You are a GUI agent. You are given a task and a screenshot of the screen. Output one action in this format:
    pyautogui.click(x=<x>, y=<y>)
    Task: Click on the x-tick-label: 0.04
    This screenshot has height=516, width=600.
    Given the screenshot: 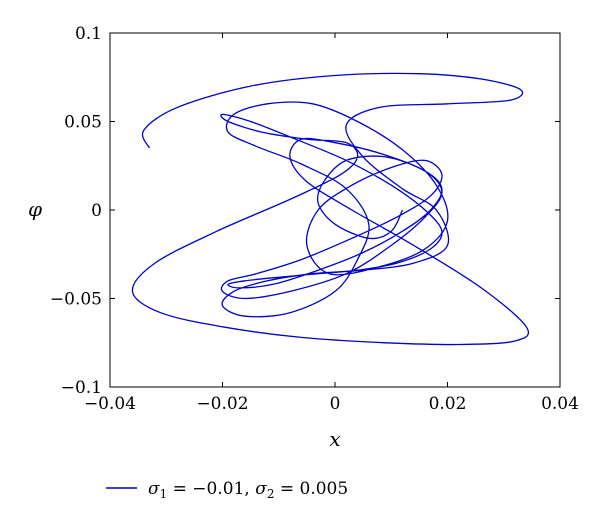 What is the action you would take?
    pyautogui.click(x=560, y=404)
    